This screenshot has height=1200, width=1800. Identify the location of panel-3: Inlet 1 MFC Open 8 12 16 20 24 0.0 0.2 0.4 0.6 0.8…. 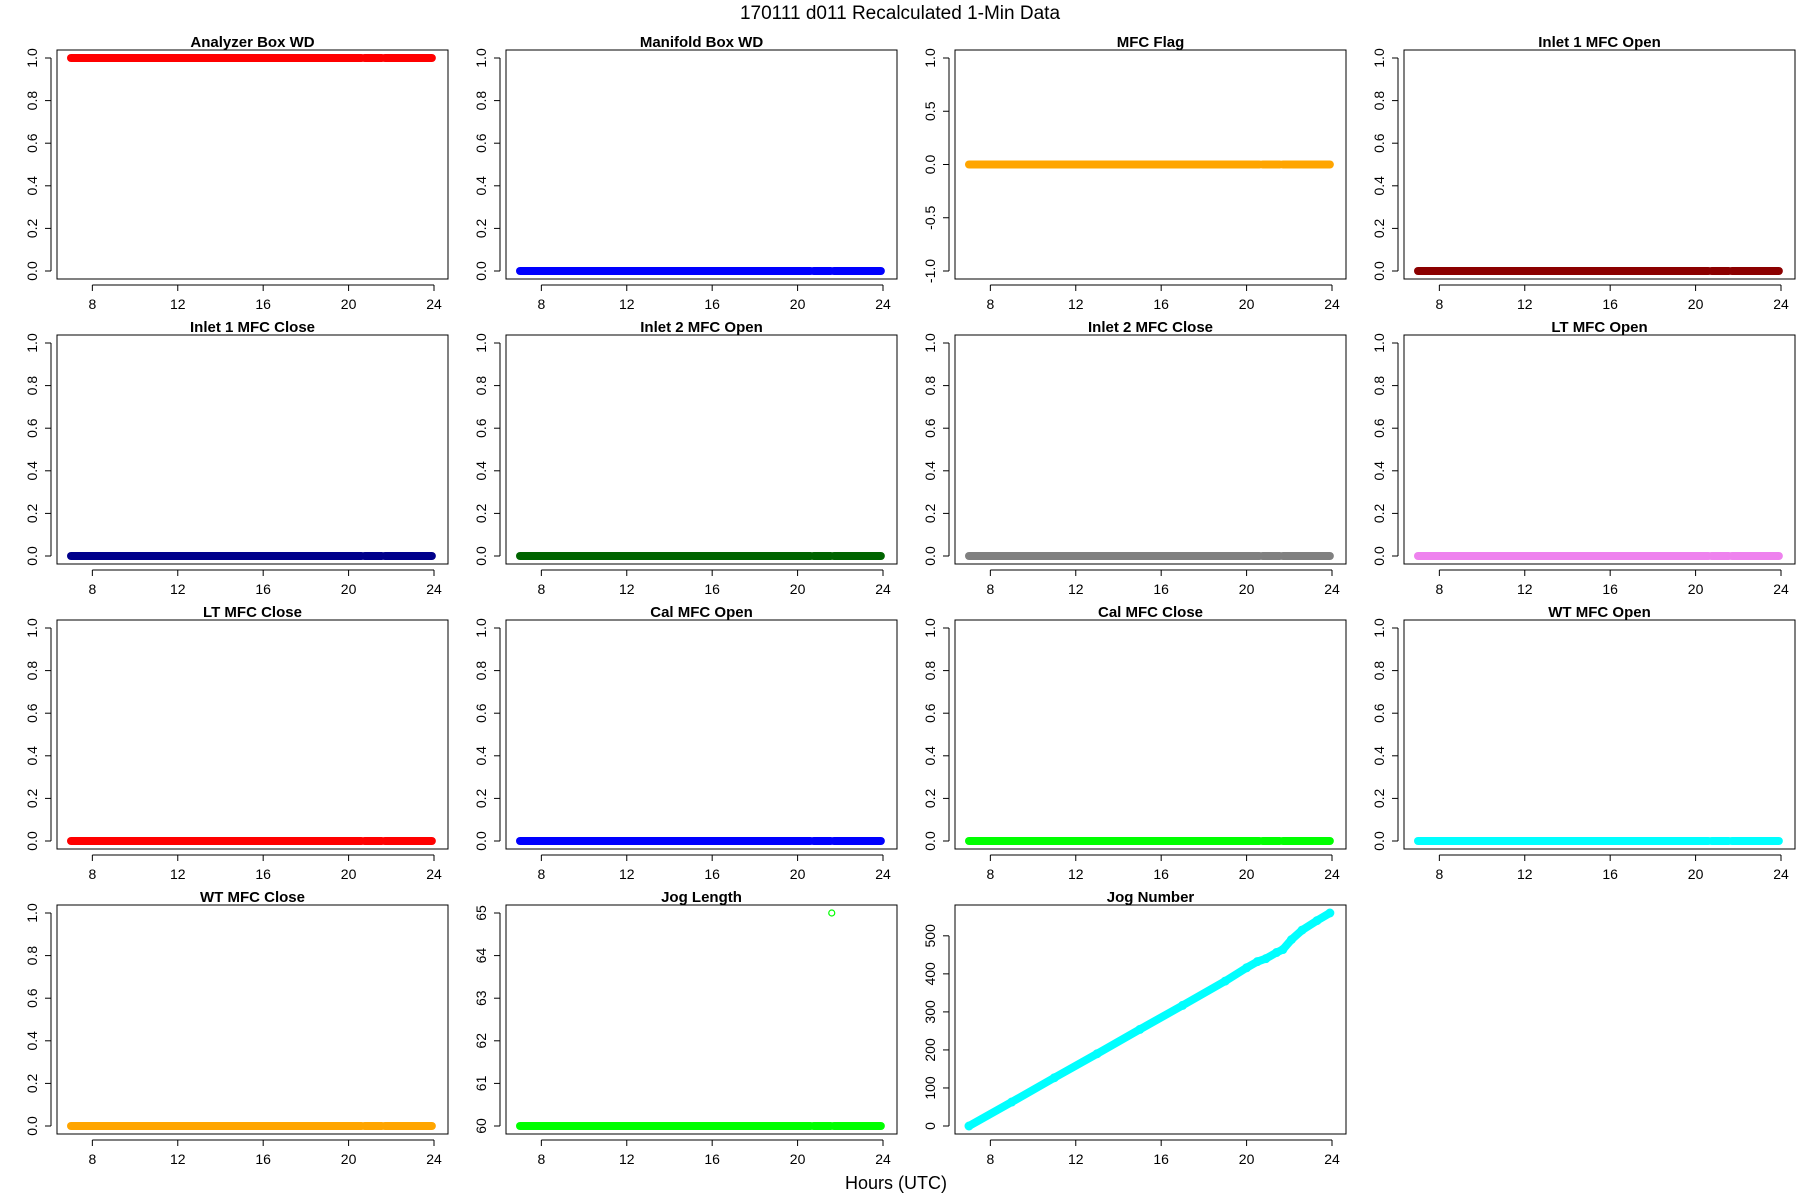
(1583, 173).